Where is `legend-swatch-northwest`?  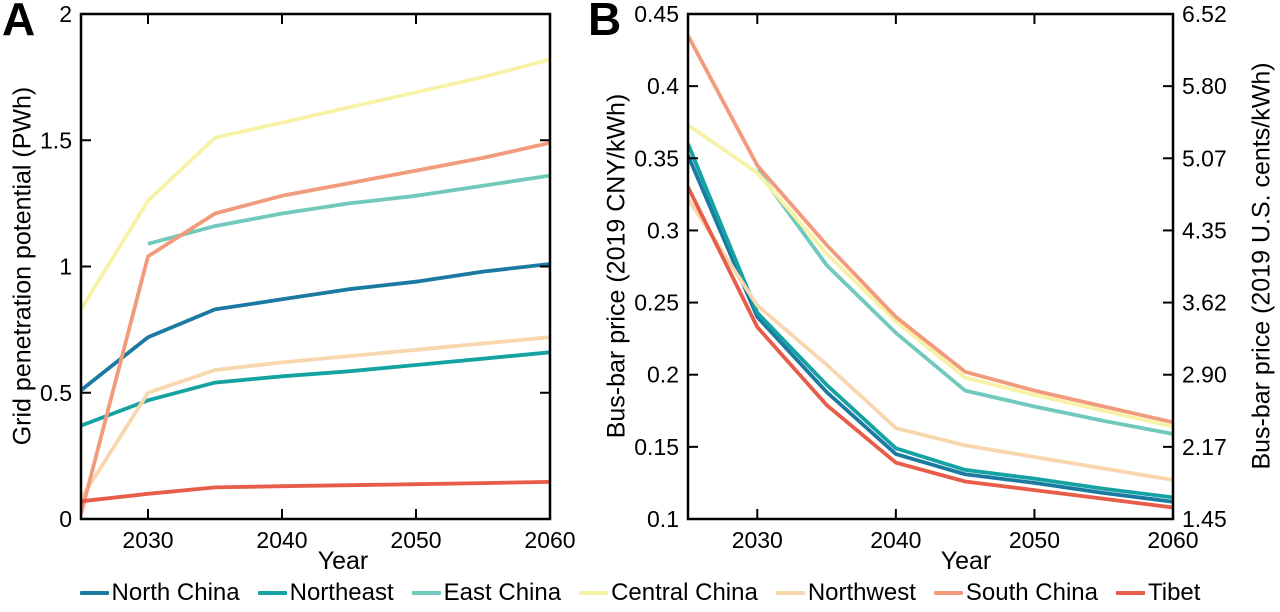 legend-swatch-northwest is located at coordinates (790, 593).